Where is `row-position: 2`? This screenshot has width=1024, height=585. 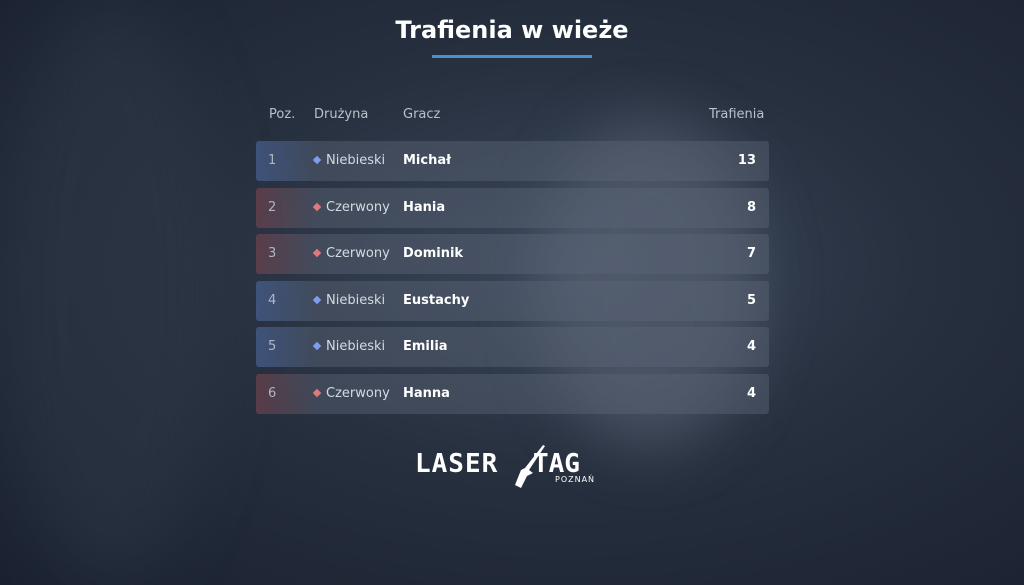 row-position: 2 is located at coordinates (272, 207).